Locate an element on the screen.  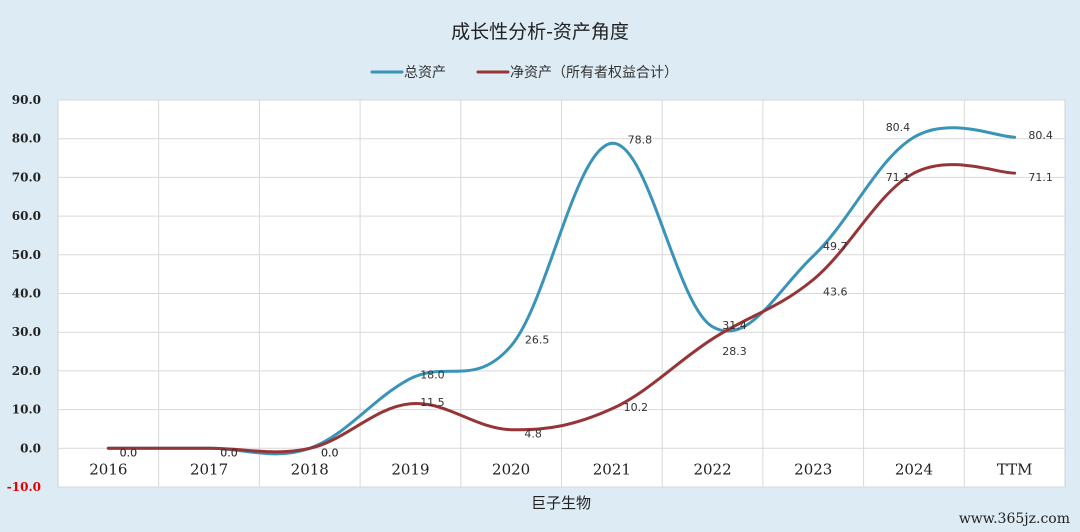
watermark: www.365jz.com is located at coordinates (1014, 519).